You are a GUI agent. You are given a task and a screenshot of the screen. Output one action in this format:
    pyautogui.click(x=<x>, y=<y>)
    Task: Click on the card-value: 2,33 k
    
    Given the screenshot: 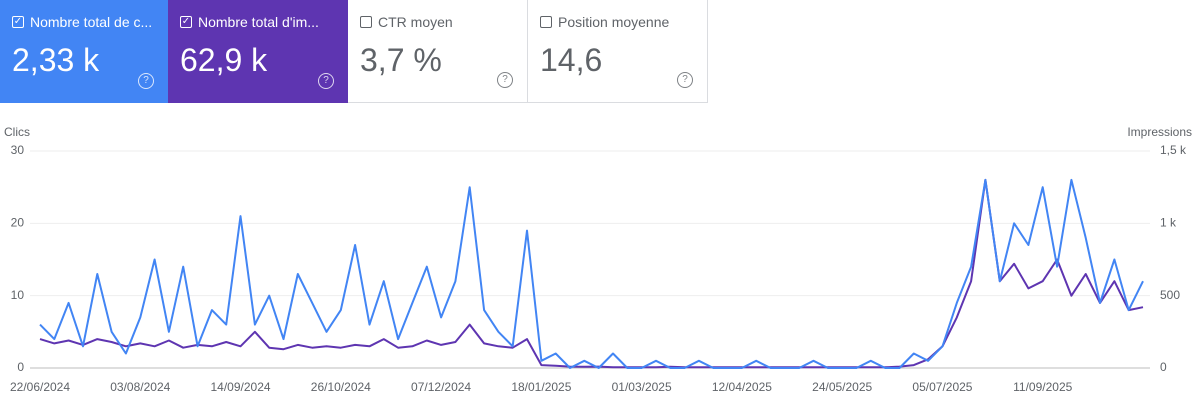 What is the action you would take?
    pyautogui.click(x=56, y=60)
    